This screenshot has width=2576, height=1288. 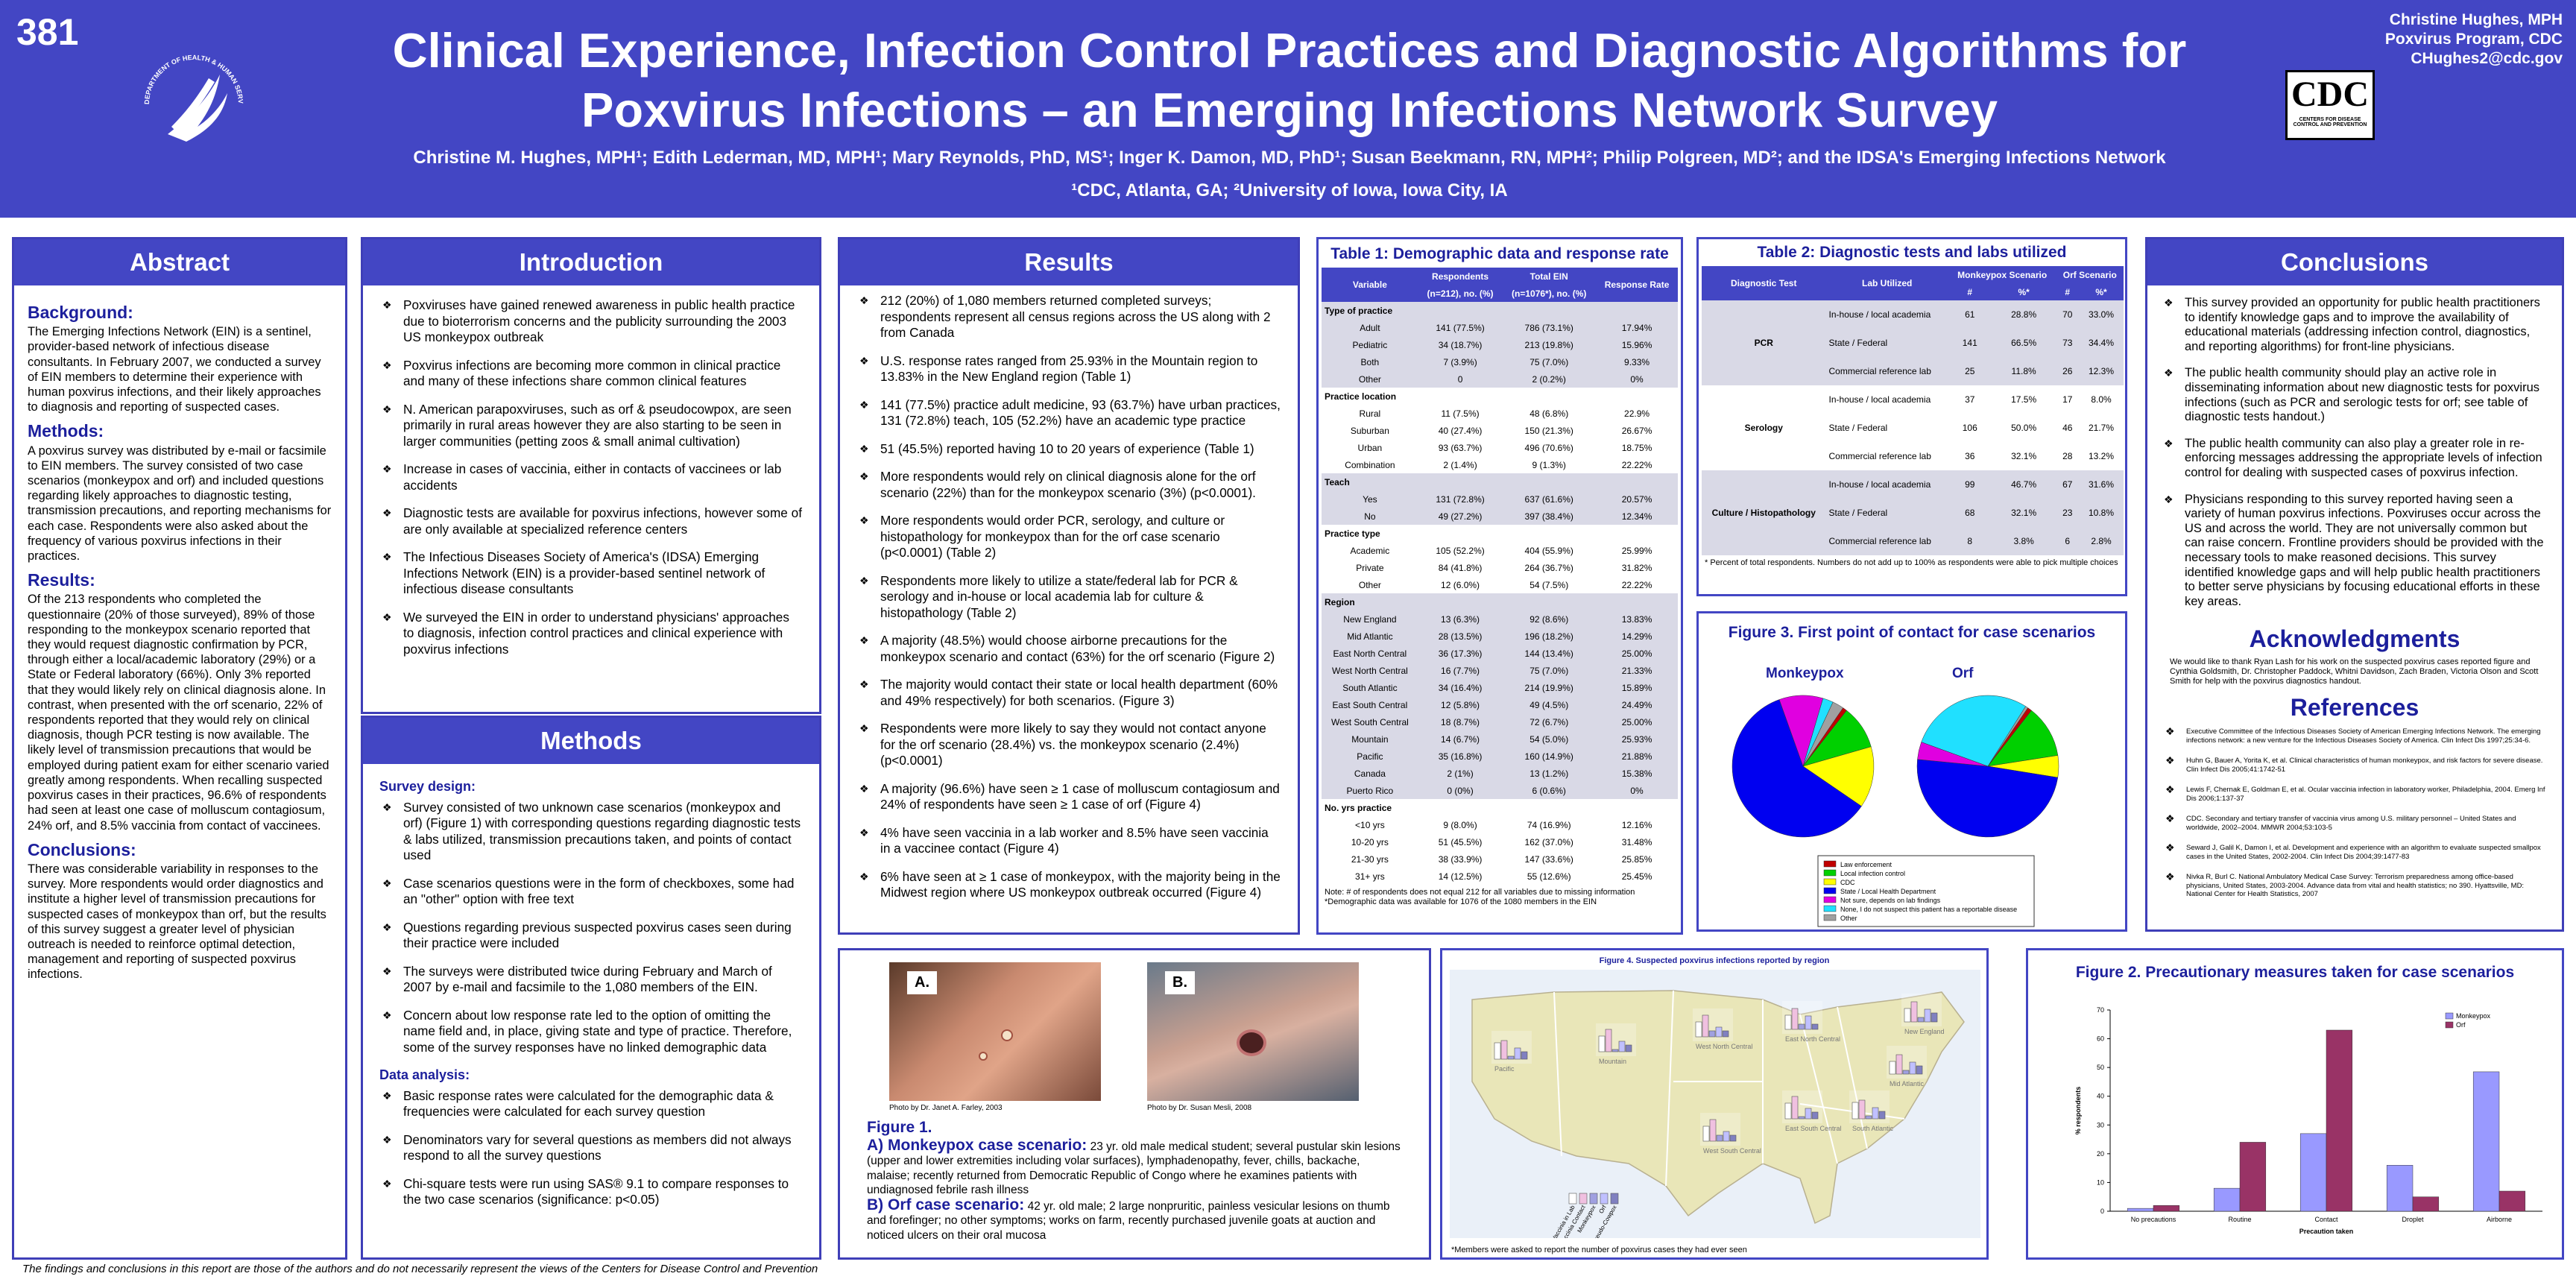 What do you see at coordinates (2101, 314) in the screenshot?
I see `t2-cell: 33.0%` at bounding box center [2101, 314].